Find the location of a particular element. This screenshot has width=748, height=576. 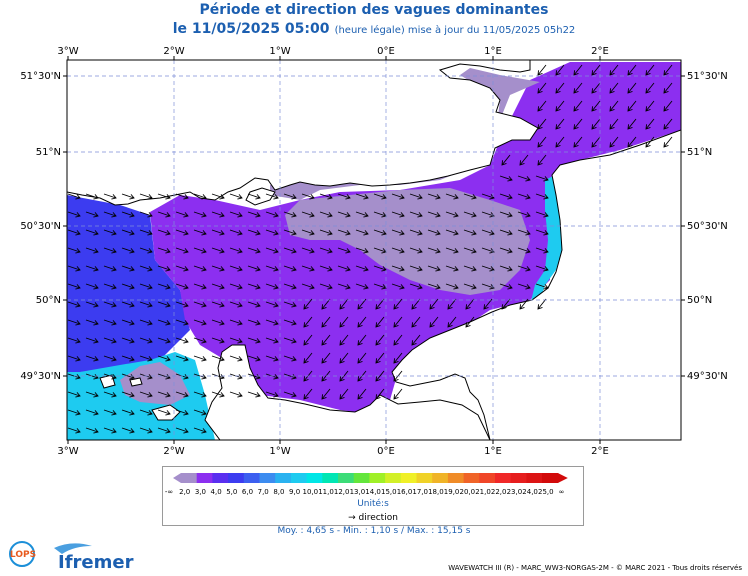

left-tick-label: 51°N is located at coordinates (48, 152).